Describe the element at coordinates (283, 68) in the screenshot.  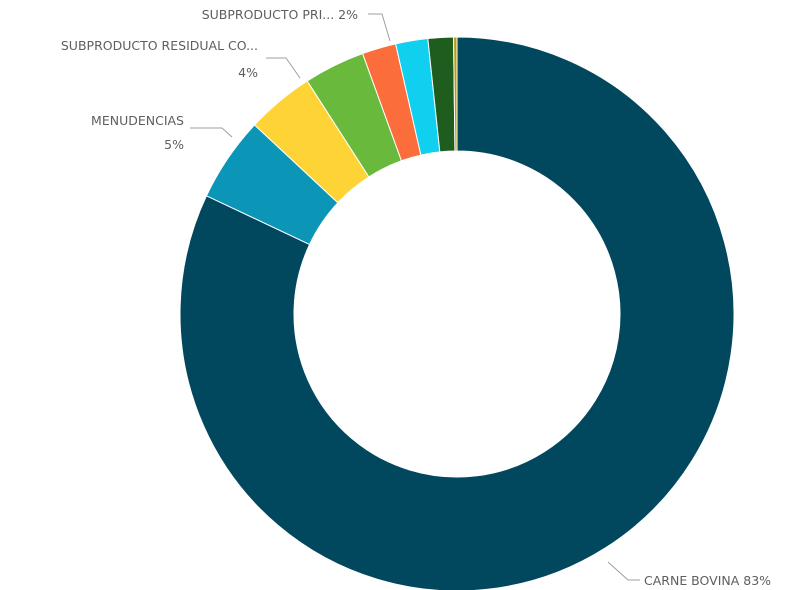
I see `leader-line-subproducto-residual` at that location.